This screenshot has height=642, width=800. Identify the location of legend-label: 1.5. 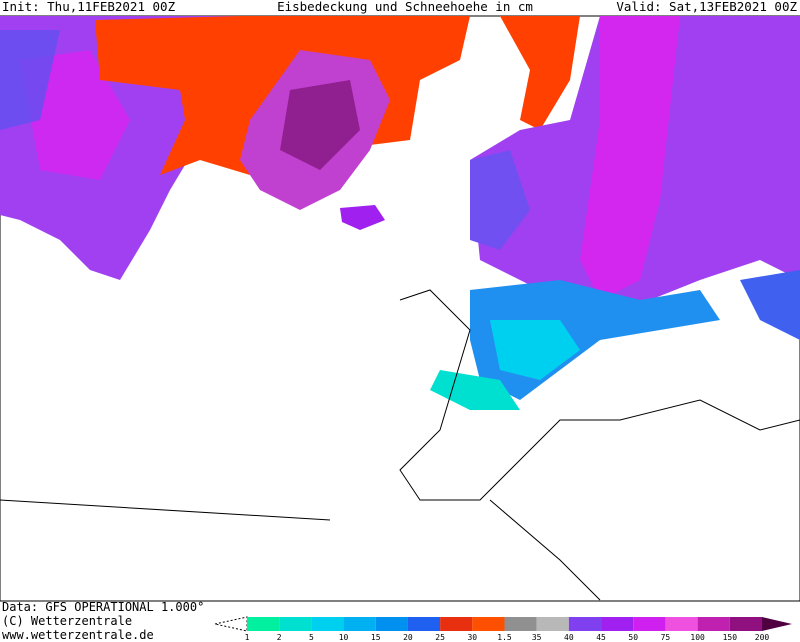
(504, 637).